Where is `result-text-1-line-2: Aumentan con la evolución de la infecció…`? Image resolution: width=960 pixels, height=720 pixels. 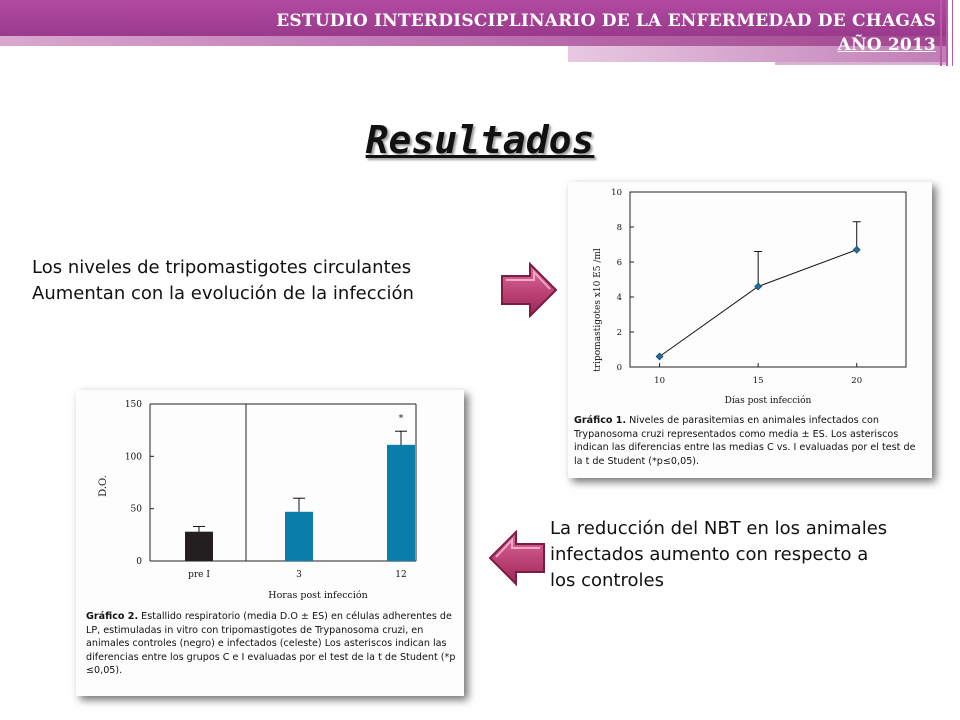 result-text-1-line-2: Aumentan con la evolución de la infecció… is located at coordinates (223, 293).